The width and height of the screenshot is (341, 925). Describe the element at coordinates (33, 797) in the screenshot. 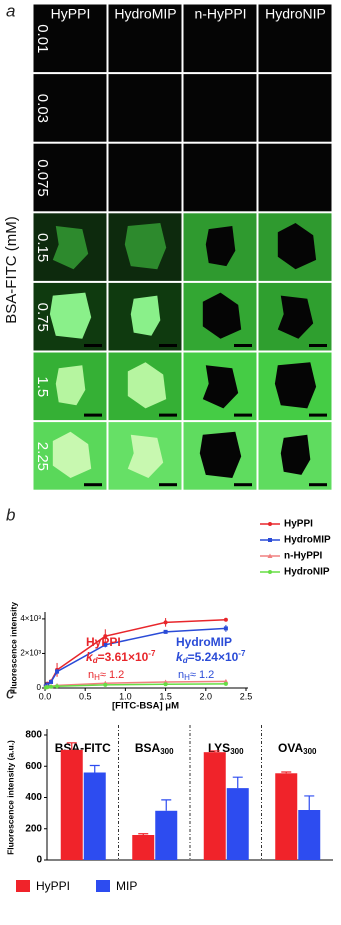

I see `y-tick-label: 400` at that location.